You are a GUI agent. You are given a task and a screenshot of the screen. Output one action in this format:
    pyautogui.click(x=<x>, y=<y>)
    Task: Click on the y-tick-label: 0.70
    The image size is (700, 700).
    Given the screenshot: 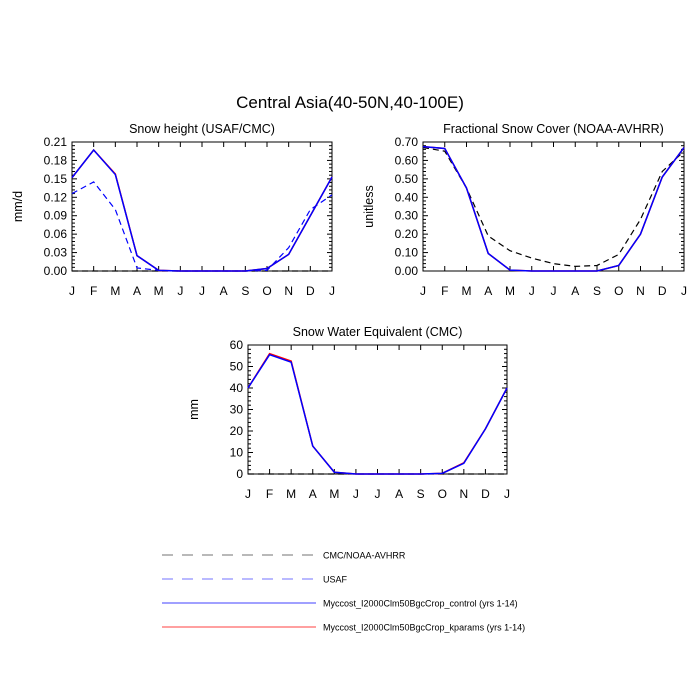 What is the action you would take?
    pyautogui.click(x=407, y=142)
    